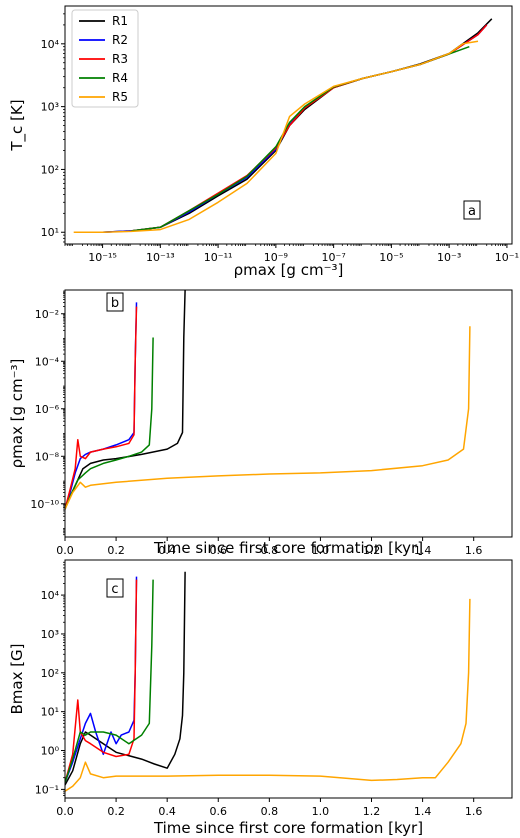 The height and width of the screenshot is (838, 520). I want to click on legend: R1 R2 R3 R4 R5, so click(105, 58).